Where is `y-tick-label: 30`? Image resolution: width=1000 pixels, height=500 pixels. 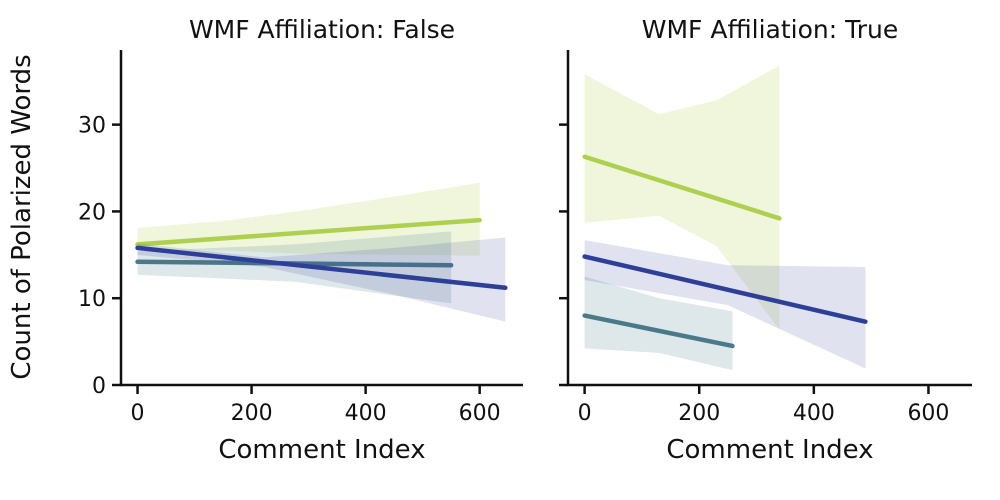
y-tick-label: 30 is located at coordinates (92, 126).